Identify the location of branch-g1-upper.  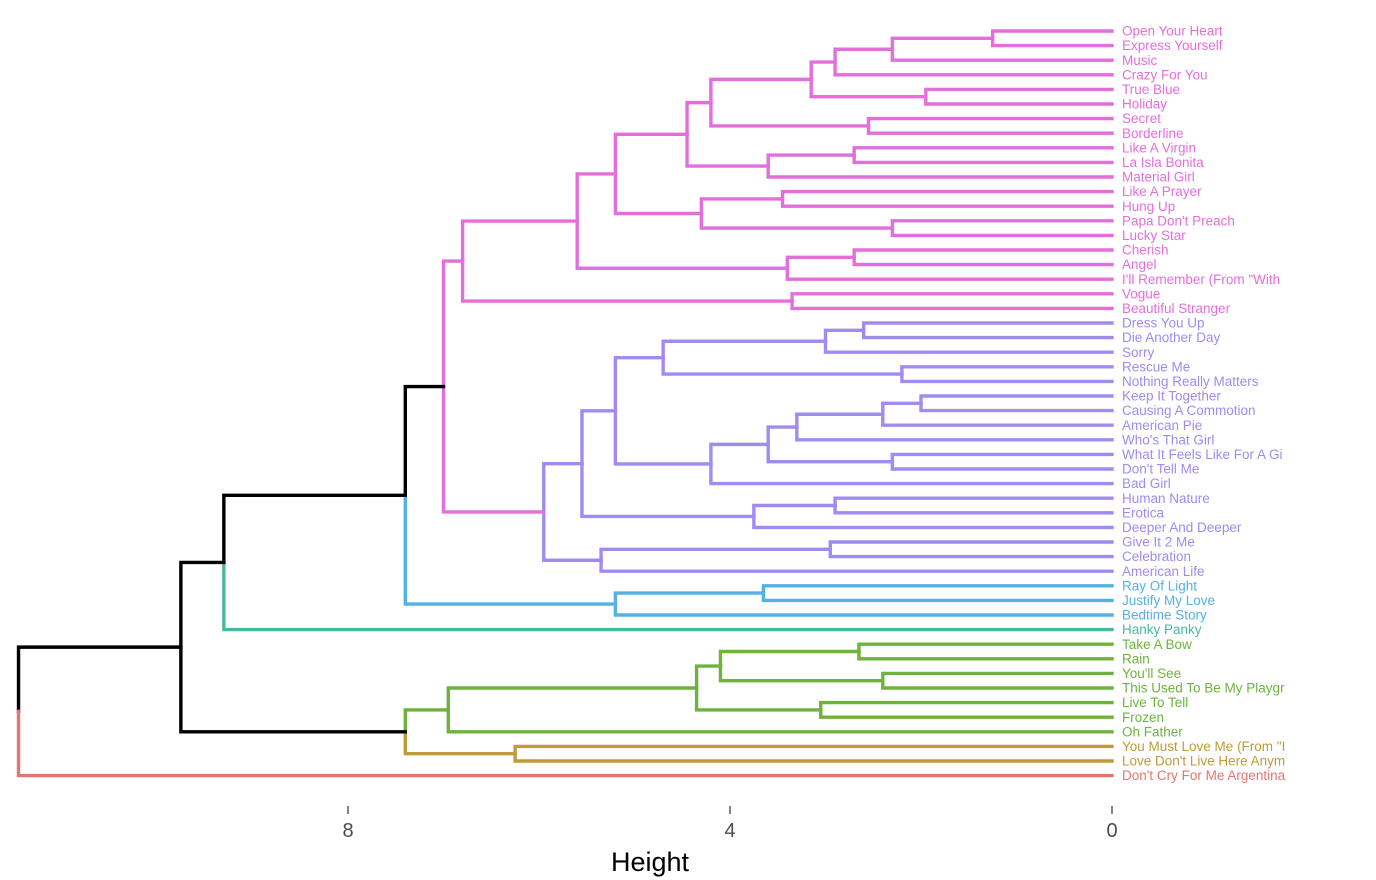
(985, 648).